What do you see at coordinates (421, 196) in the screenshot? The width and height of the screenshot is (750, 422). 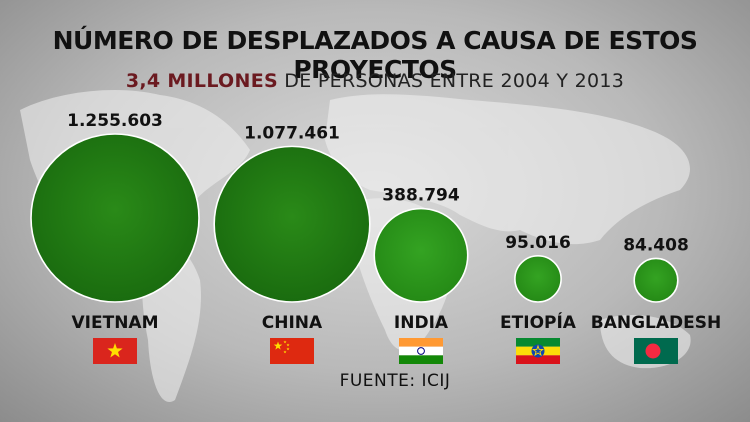 I see `value-label-2: 388.794` at bounding box center [421, 196].